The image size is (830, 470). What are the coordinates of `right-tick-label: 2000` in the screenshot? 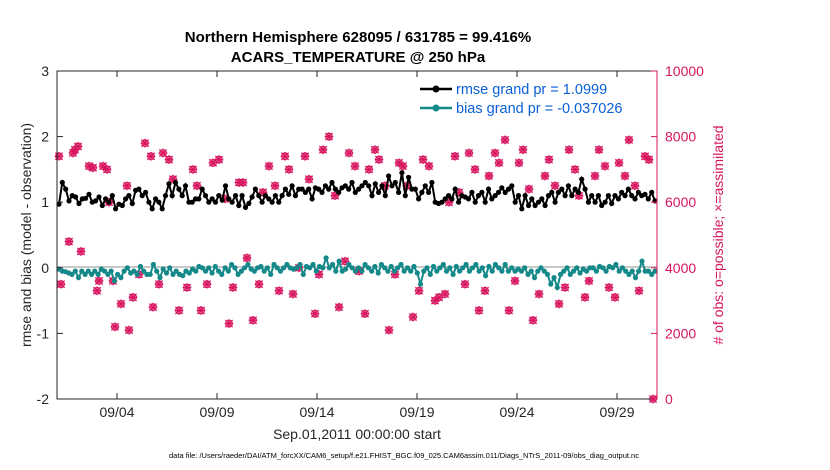 It's located at (680, 333).